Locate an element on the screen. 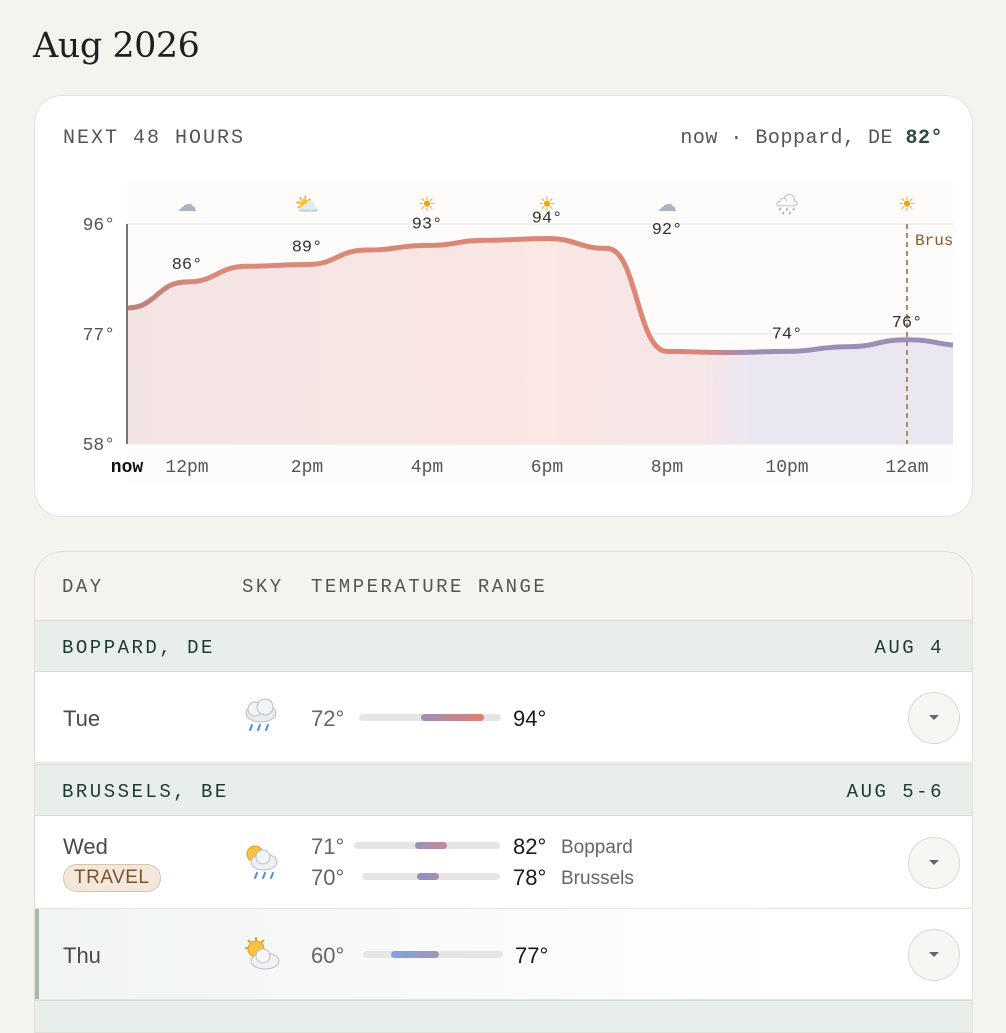  current-conditions: now · Boppard, DE 82° is located at coordinates (811, 138).